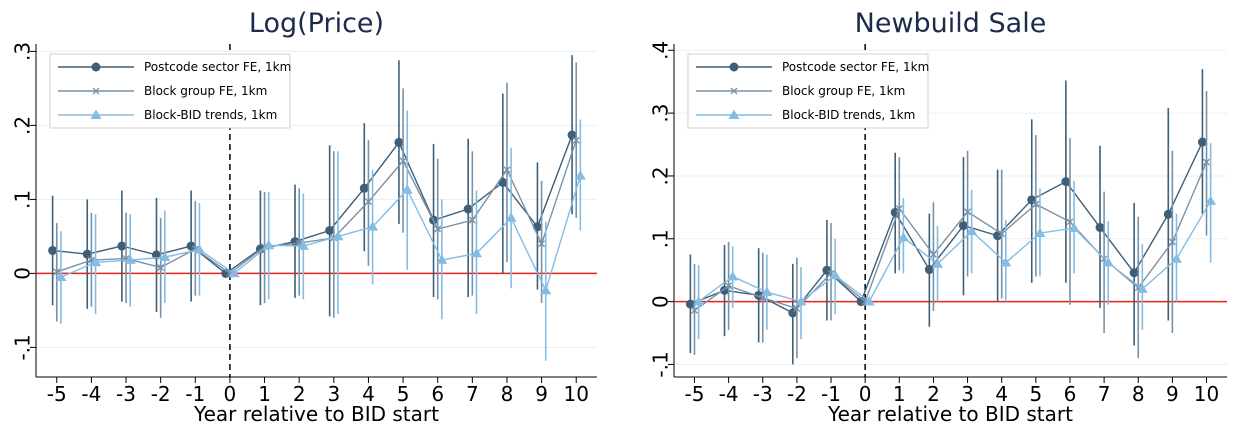 This screenshot has width=1233, height=427. Describe the element at coordinates (507, 394) in the screenshot. I see `x-tick-label: 8` at that location.